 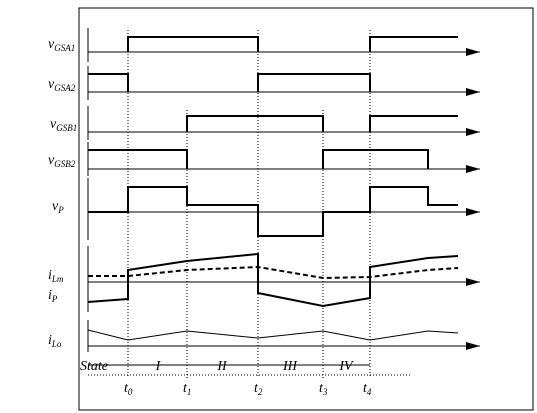 What do you see at coordinates (63, 125) in the screenshot?
I see `signal-label: vGSB1` at bounding box center [63, 125].